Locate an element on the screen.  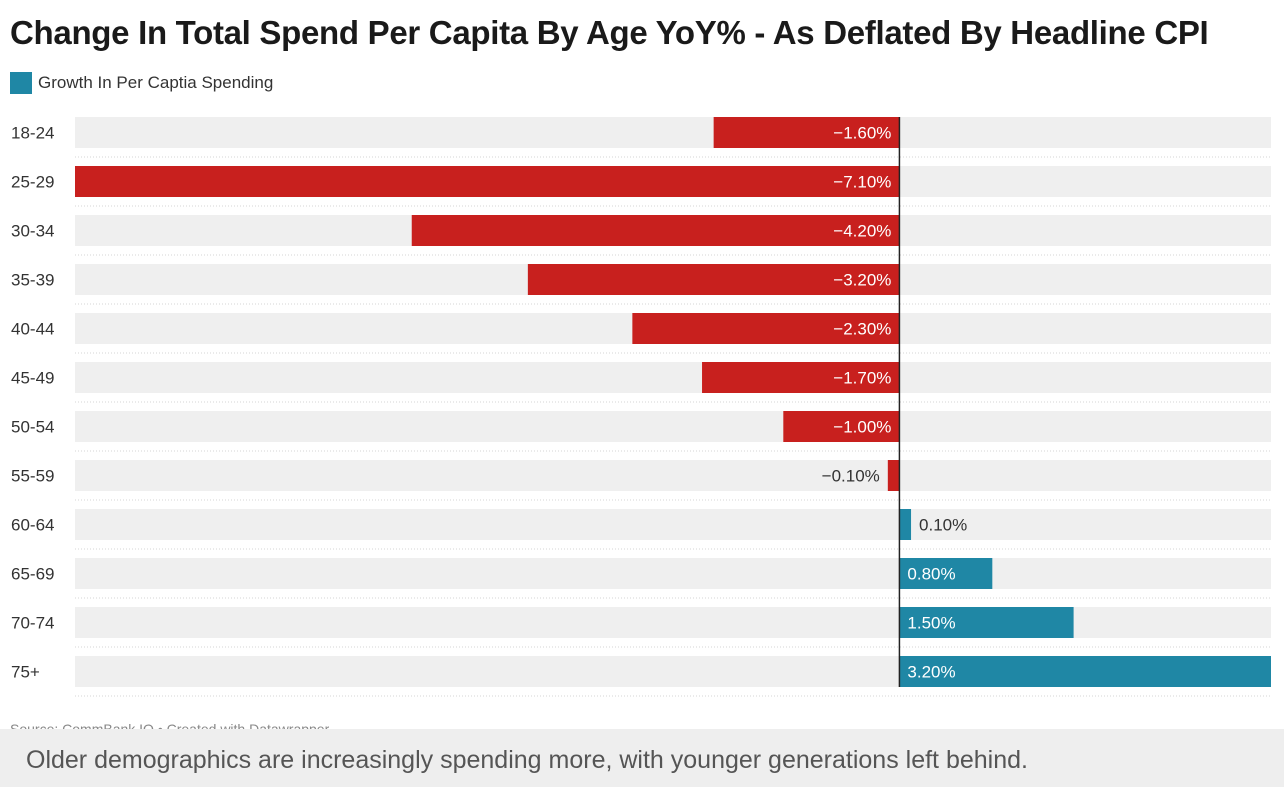
legend: Growth In Per Captia Spending is located at coordinates (141, 83).